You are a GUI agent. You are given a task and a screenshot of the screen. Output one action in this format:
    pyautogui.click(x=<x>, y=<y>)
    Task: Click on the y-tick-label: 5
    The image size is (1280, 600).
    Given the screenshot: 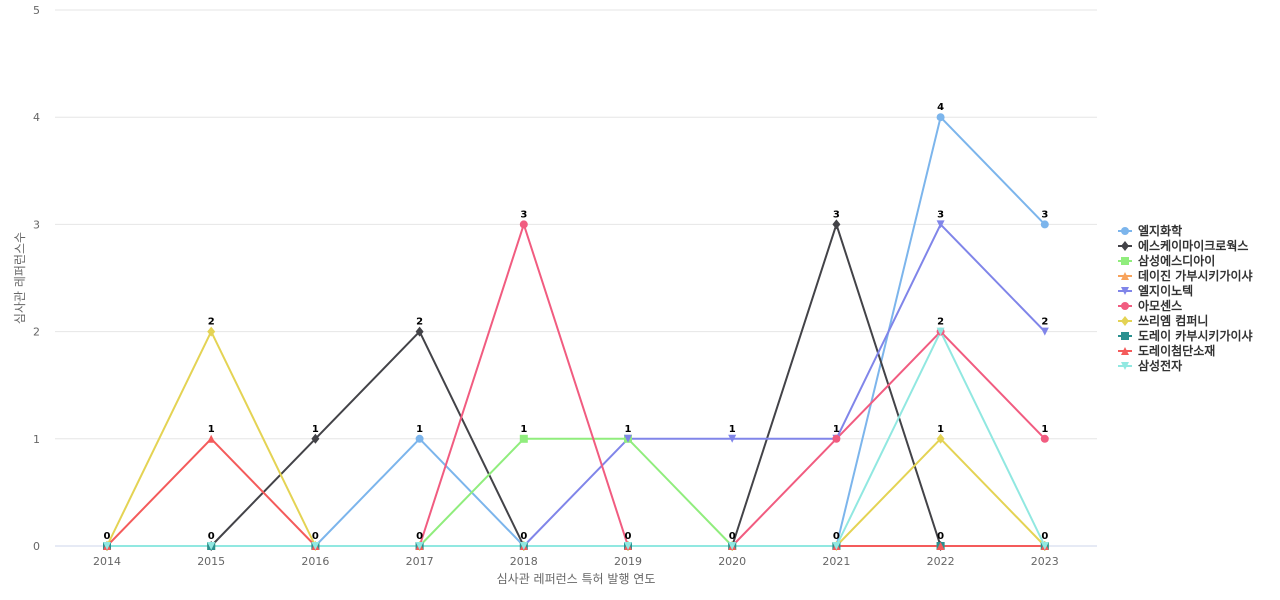 What is the action you would take?
    pyautogui.click(x=36, y=10)
    